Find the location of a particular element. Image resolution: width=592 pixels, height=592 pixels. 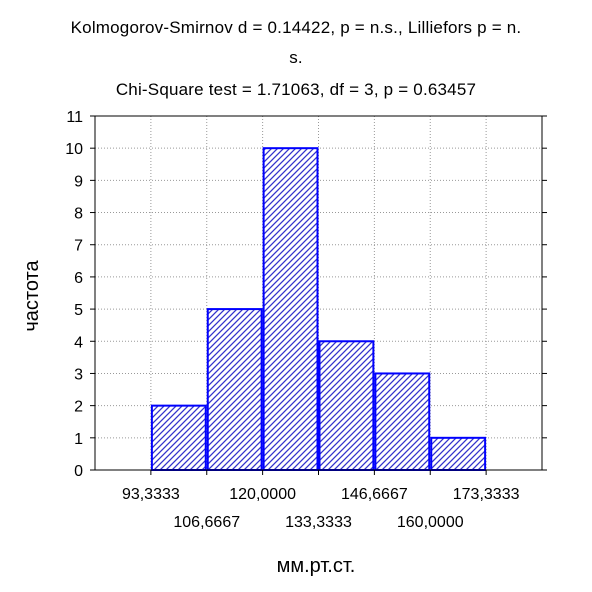

chart-title-line-2: s. is located at coordinates (296, 57).